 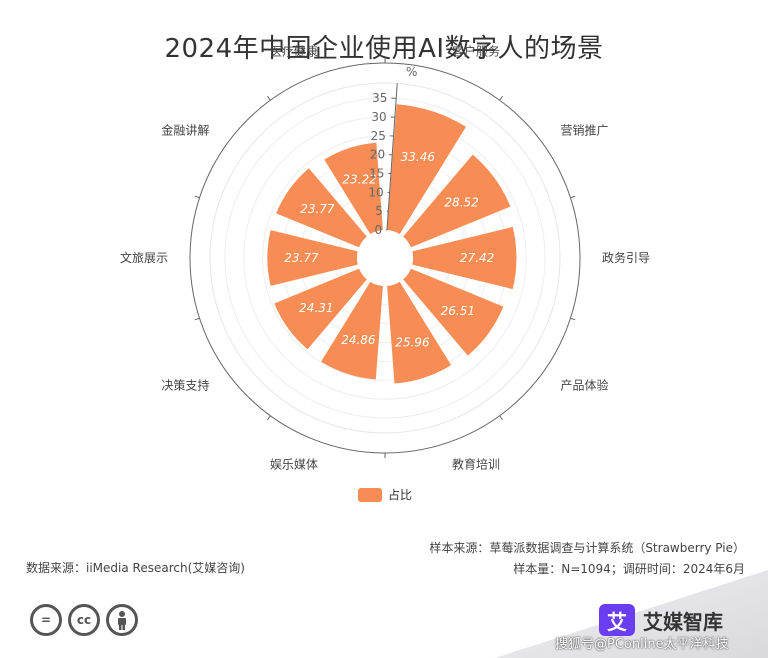 I want to click on brand-logo-icon: 艾, so click(x=617, y=620).